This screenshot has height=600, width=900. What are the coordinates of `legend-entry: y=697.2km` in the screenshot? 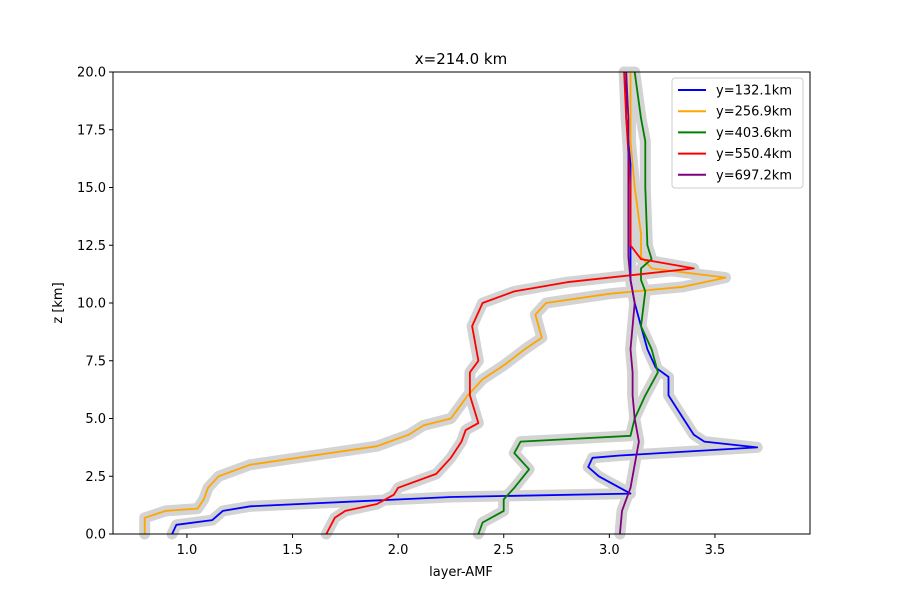 It's located at (754, 175).